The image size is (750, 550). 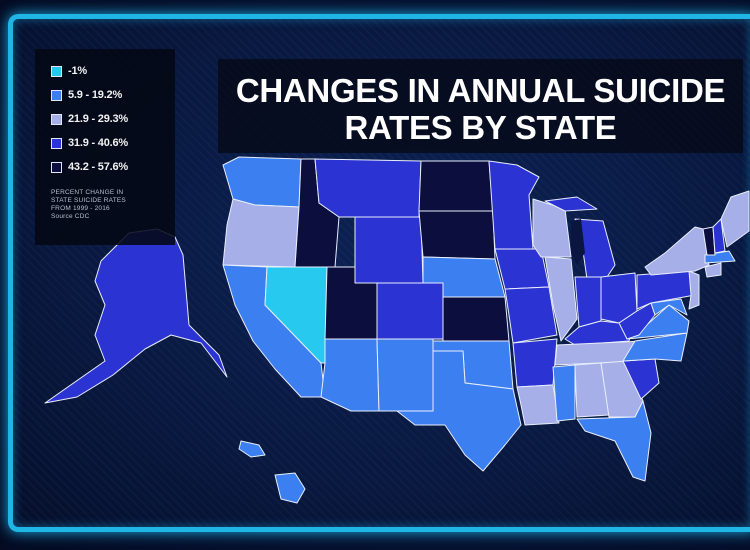 What do you see at coordinates (694, 290) in the screenshot?
I see `state-NJ` at bounding box center [694, 290].